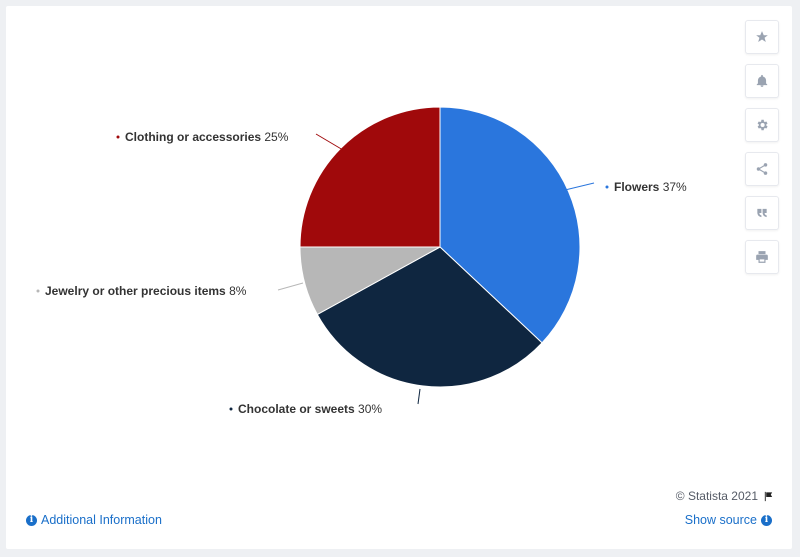 This screenshot has width=800, height=557. I want to click on favorite-button, so click(762, 37).